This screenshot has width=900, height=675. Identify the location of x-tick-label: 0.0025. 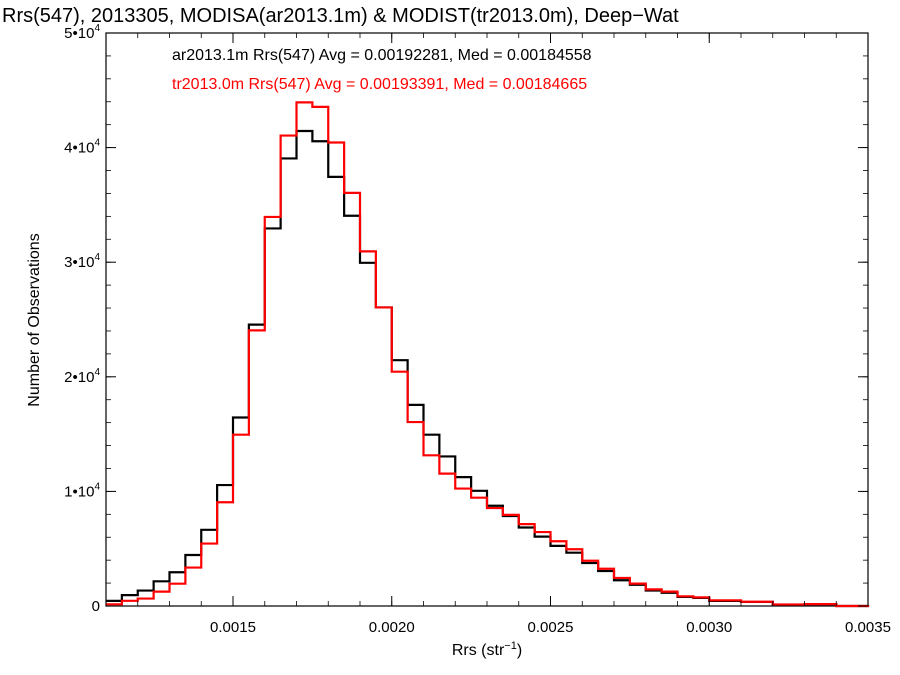
(551, 627).